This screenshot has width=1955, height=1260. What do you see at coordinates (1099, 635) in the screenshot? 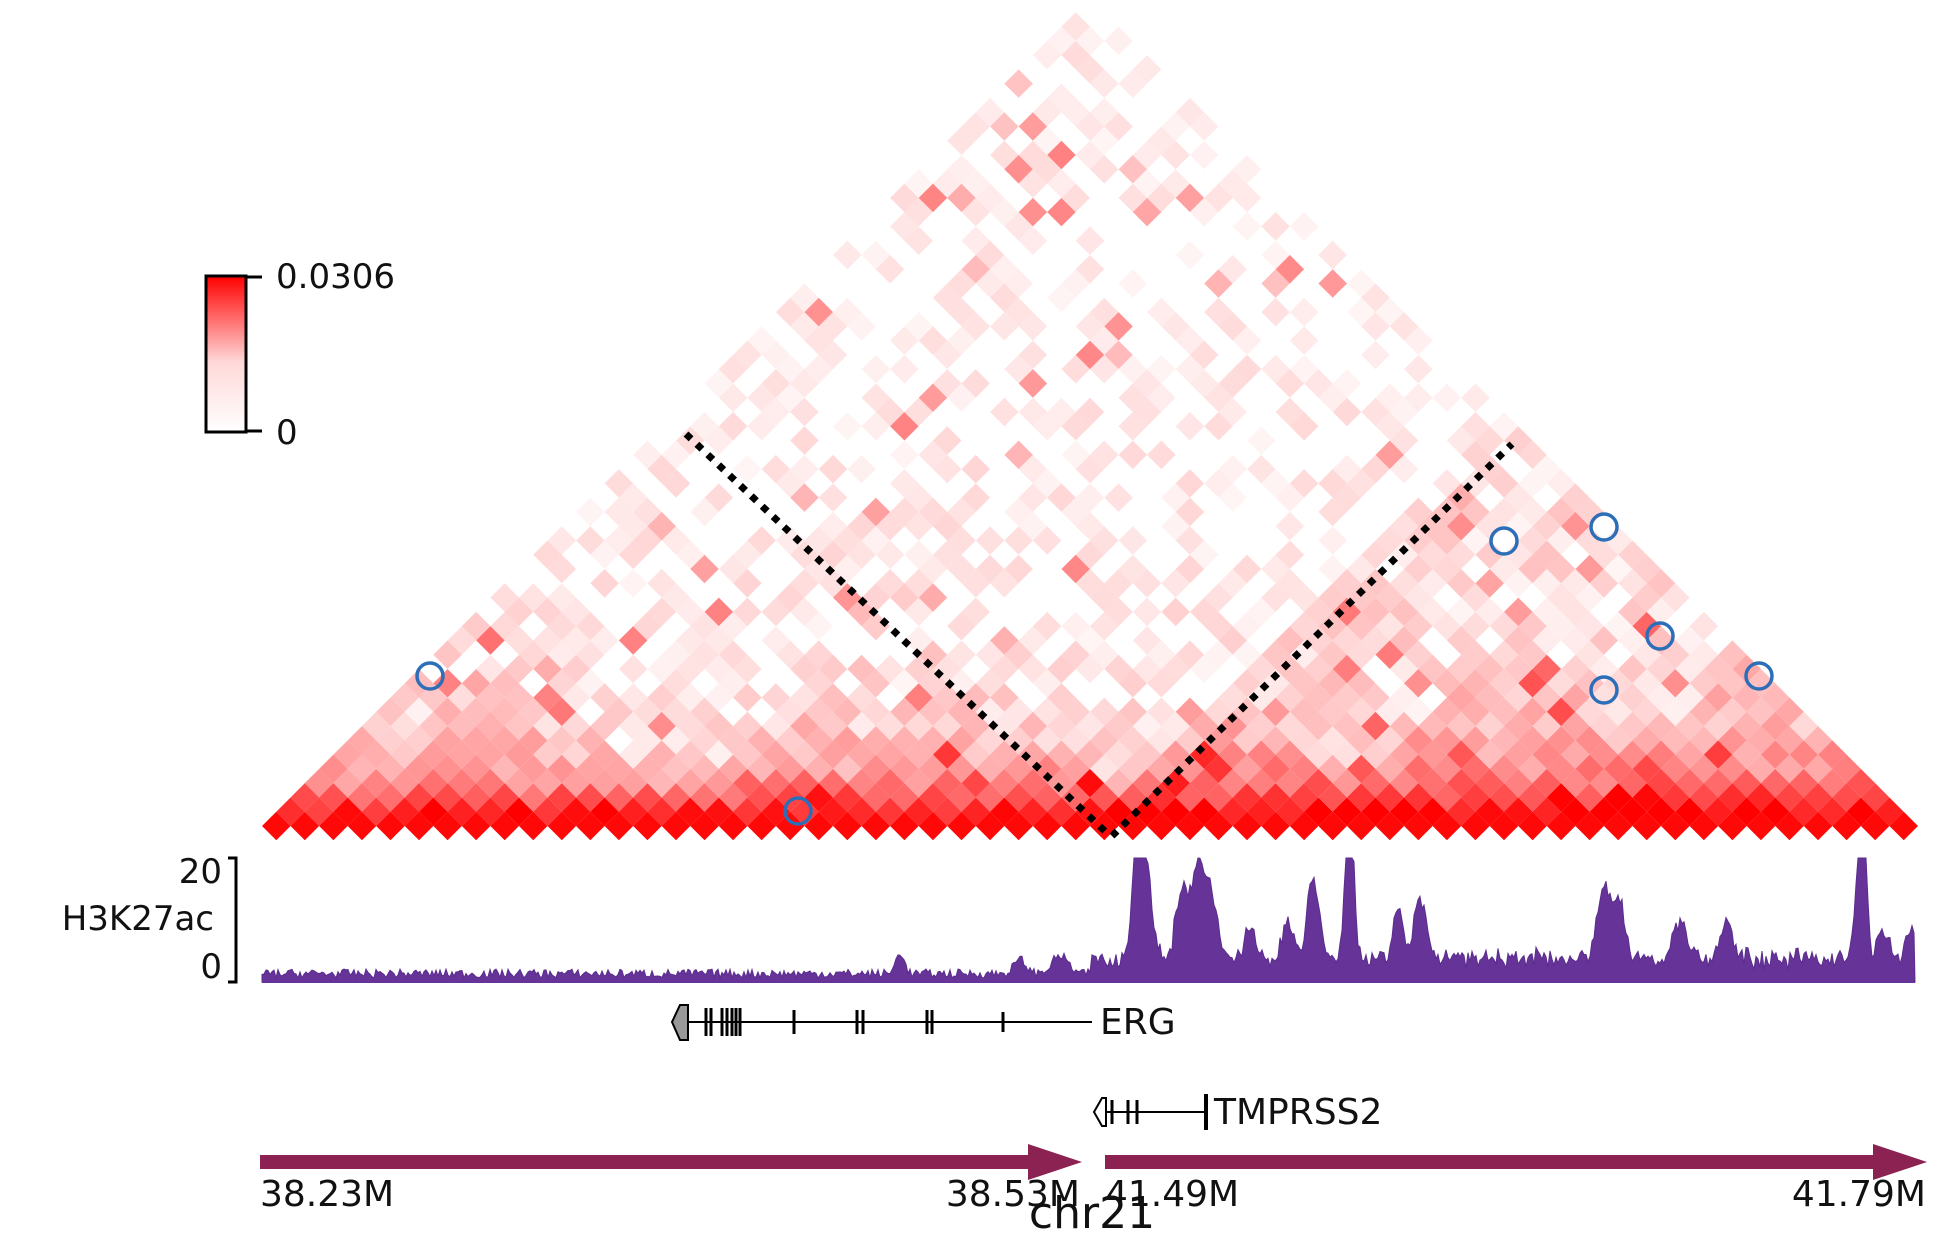
I see `tad-boundary-lines` at bounding box center [1099, 635].